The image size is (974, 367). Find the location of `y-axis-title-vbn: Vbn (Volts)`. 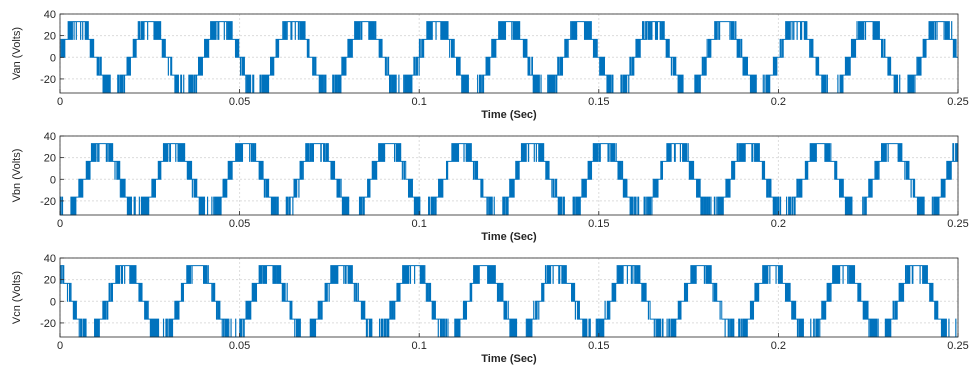

y-axis-title-vbn: Vbn (Volts) is located at coordinates (17, 176).